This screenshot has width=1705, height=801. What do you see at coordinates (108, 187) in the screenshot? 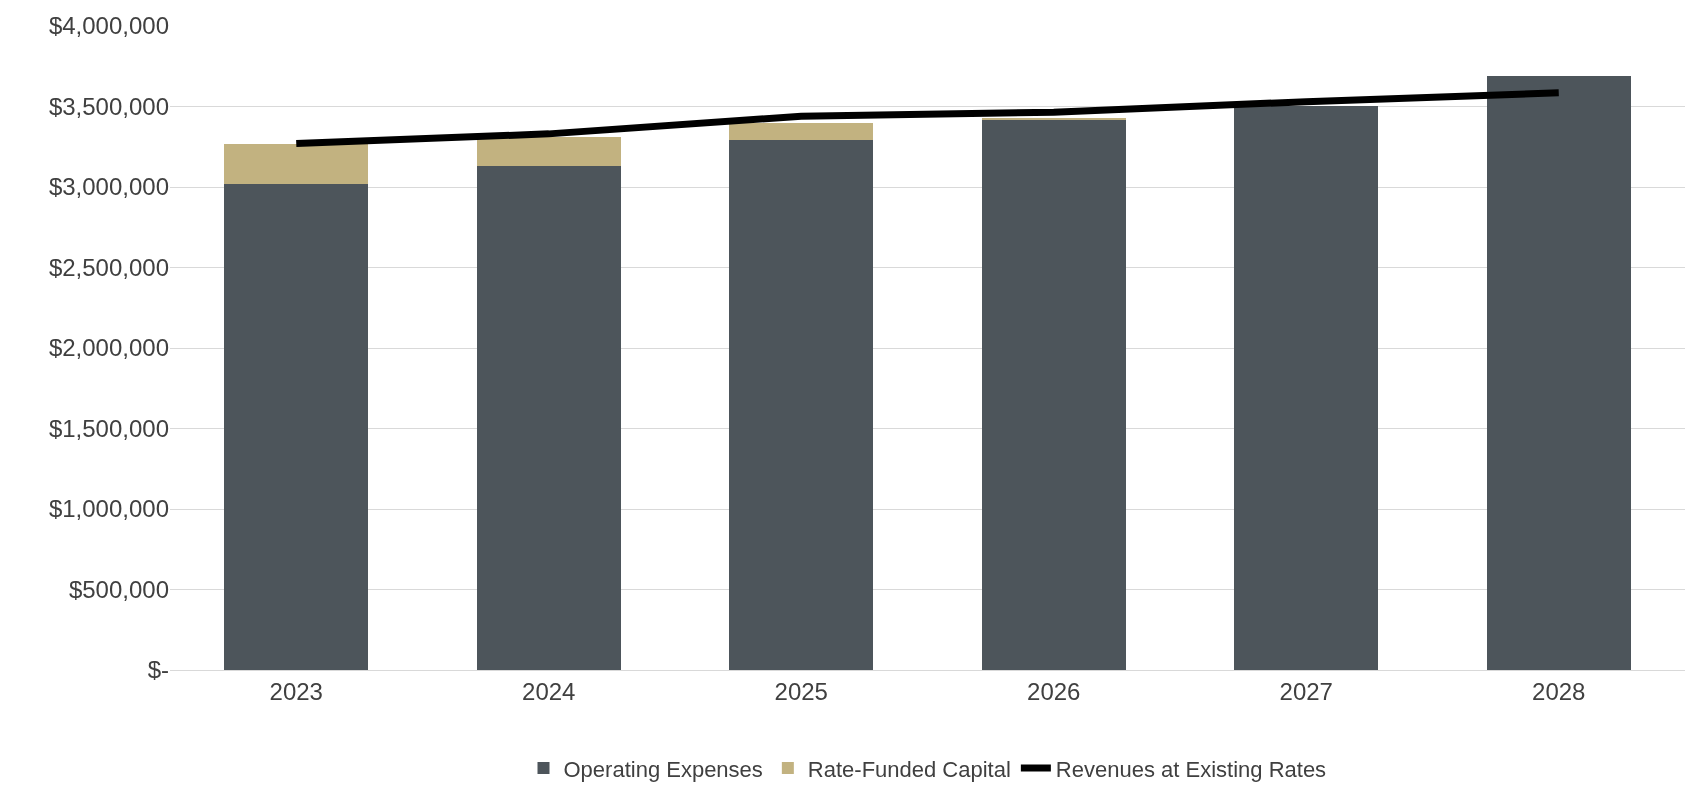
I see `y-tick-label: $3,000,000` at bounding box center [108, 187].